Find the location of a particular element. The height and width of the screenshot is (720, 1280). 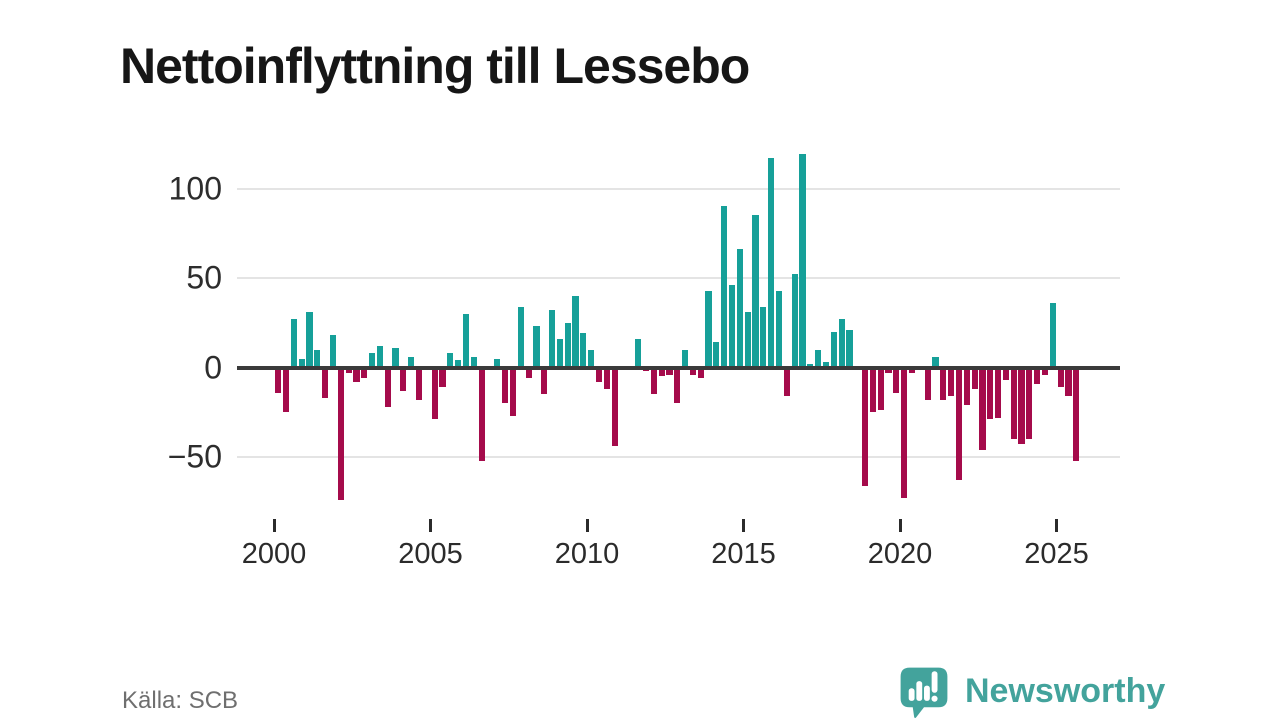

bar-2017Q1 is located at coordinates (810, 365).